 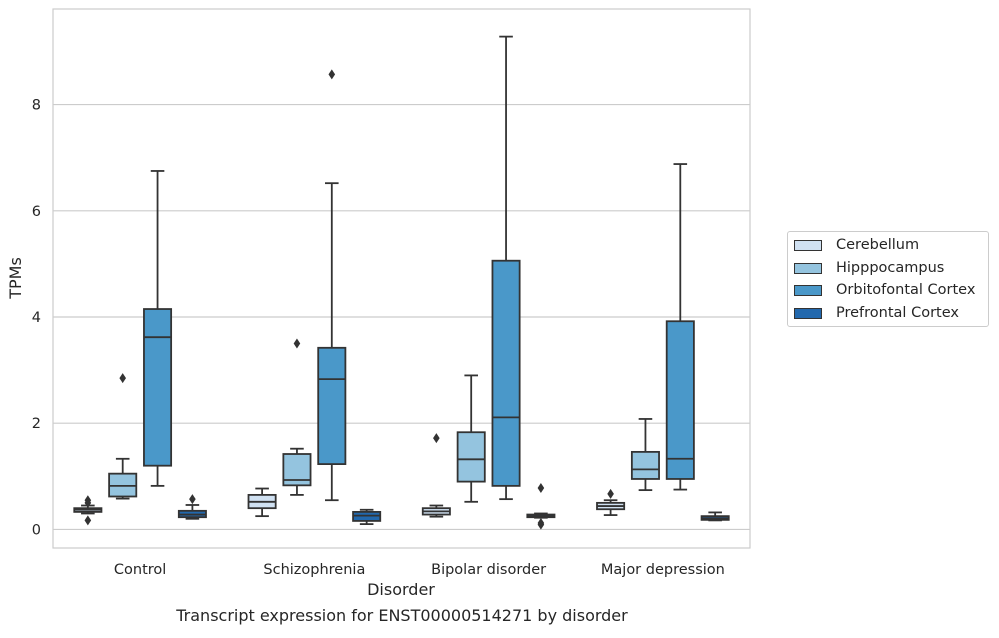 I want to click on x-tick-label: Schizophrenia, so click(x=314, y=570).